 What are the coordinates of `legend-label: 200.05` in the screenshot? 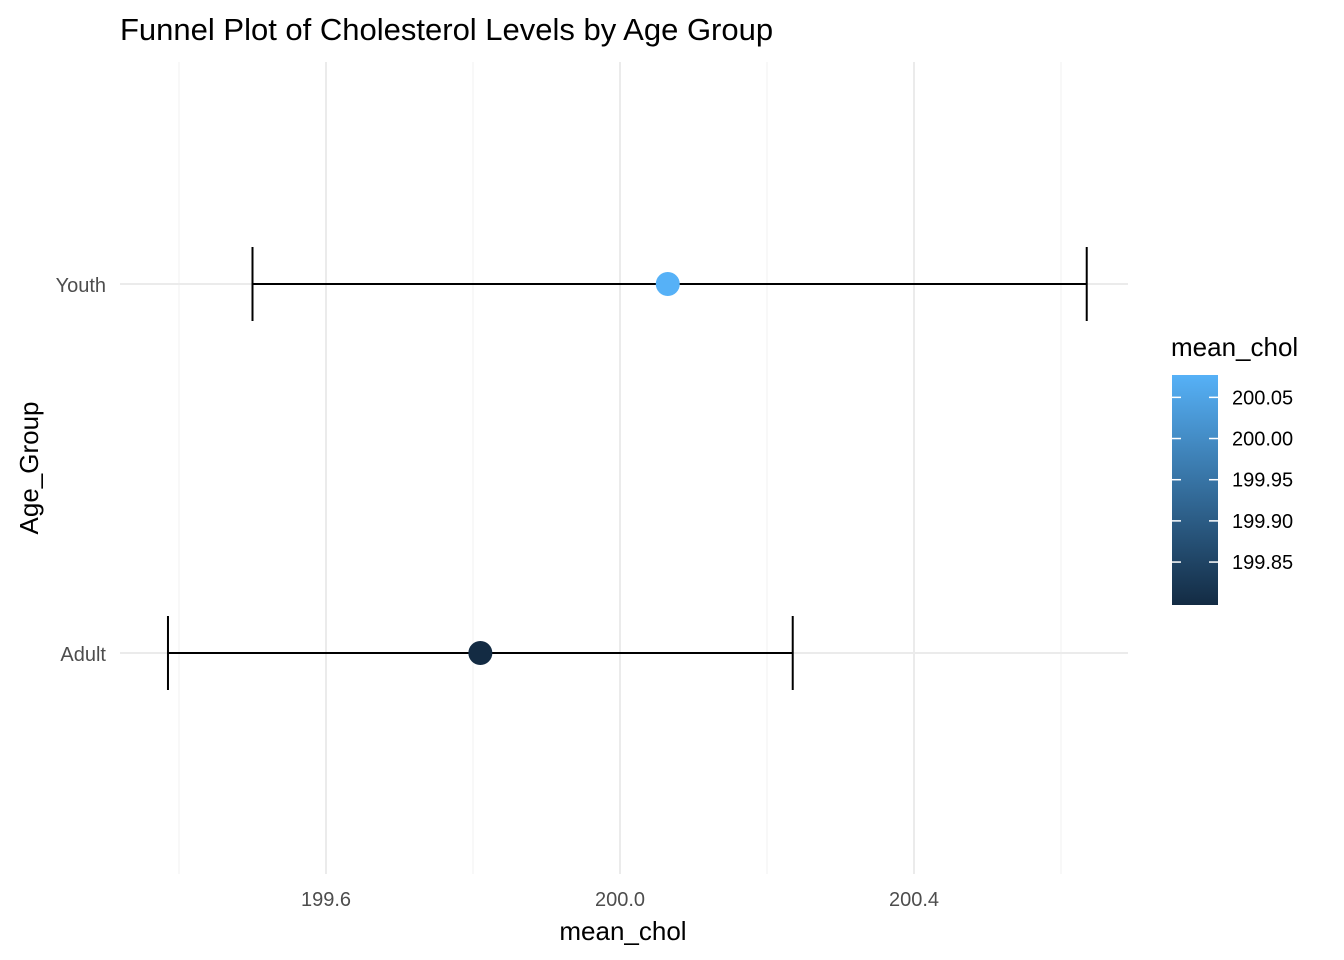 It's located at (1262, 398).